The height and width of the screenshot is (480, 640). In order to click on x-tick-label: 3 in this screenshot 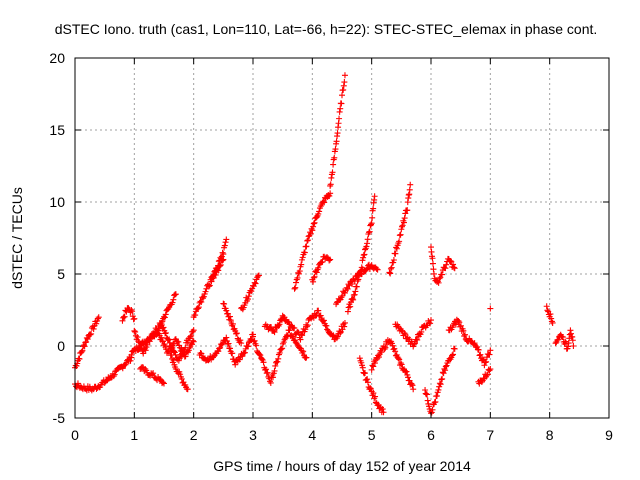, I will do `click(253, 435)`.